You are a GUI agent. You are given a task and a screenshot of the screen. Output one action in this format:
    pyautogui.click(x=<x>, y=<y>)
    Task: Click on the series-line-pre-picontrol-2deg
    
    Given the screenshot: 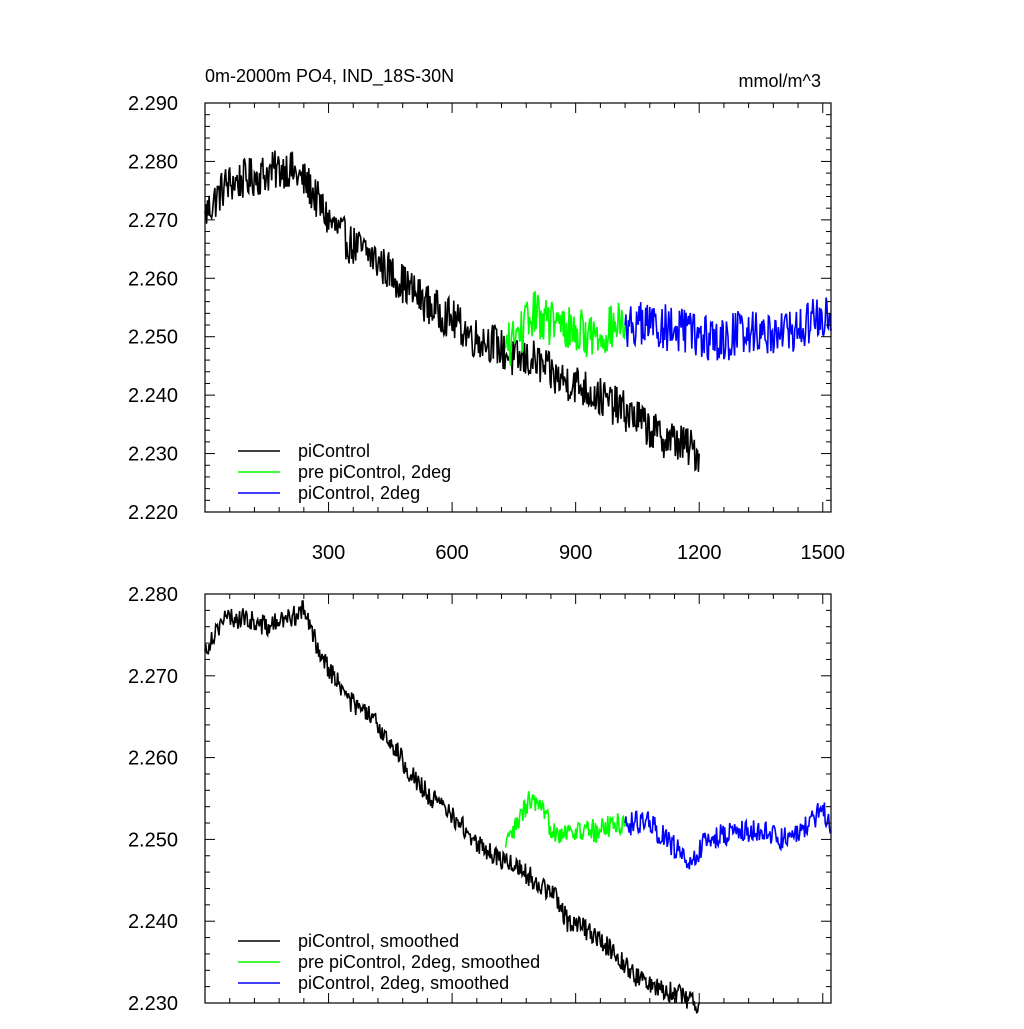 What is the action you would take?
    pyautogui.click(x=565, y=328)
    